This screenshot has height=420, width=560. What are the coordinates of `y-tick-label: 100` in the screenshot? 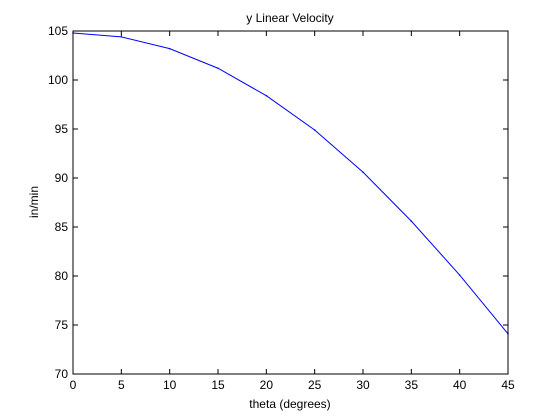 It's located at (58, 80).